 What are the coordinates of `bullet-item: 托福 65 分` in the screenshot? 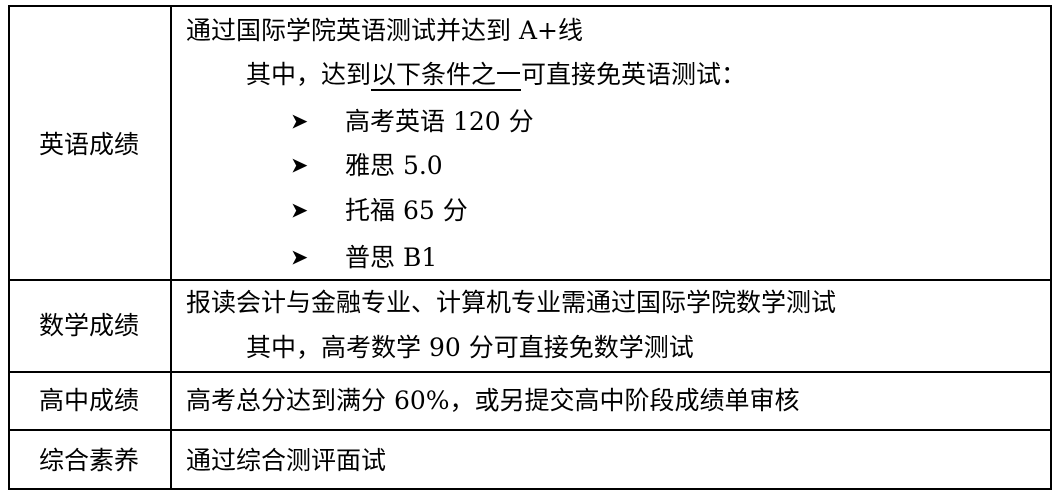 It's located at (406, 210).